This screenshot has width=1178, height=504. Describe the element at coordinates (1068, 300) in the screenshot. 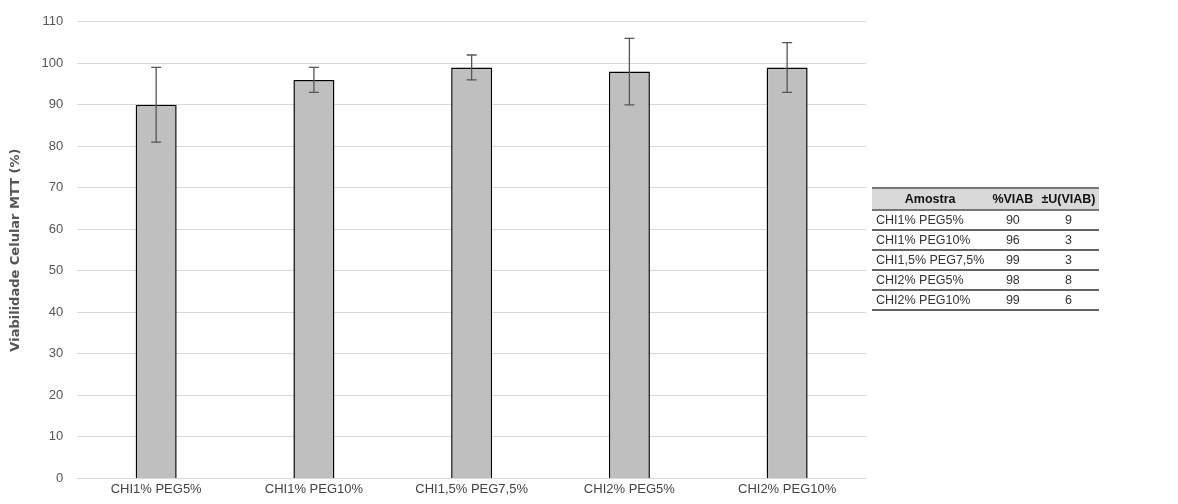

I see `text: 6` at that location.